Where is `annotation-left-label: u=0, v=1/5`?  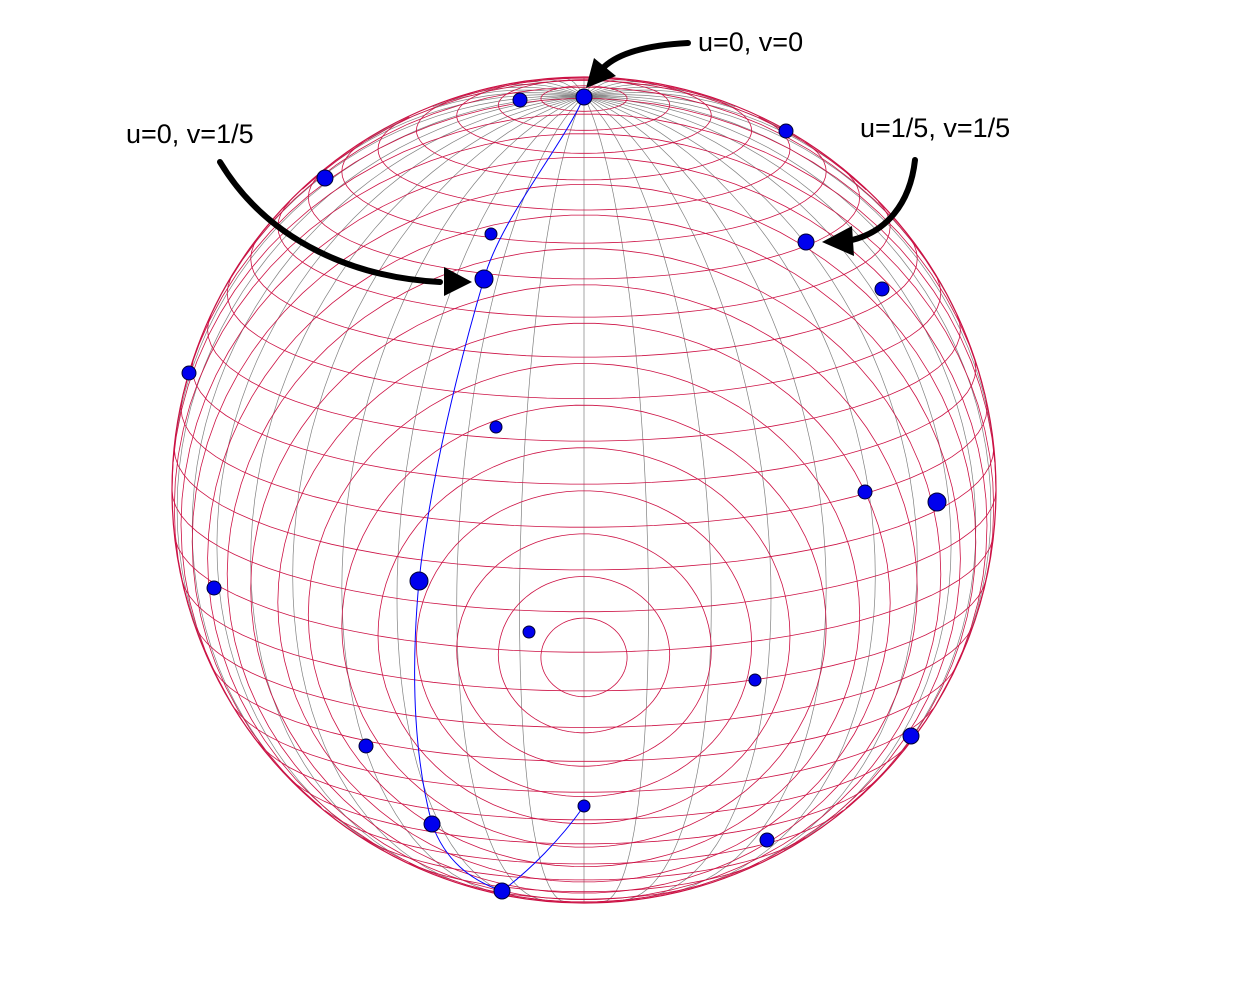
annotation-left-label: u=0, v=1/5 is located at coordinates (190, 134).